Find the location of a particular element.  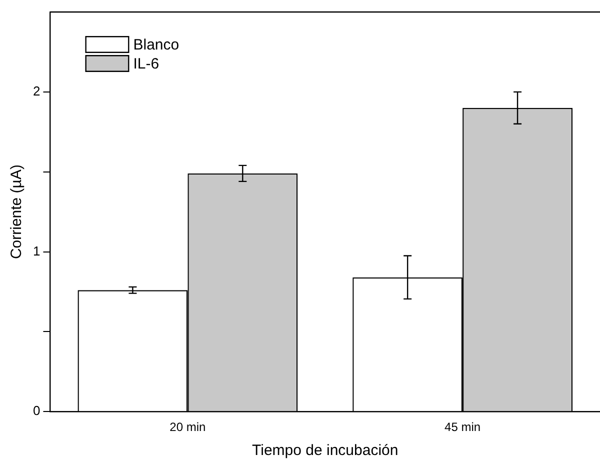

y-tick-label: 1 is located at coordinates (36, 250).